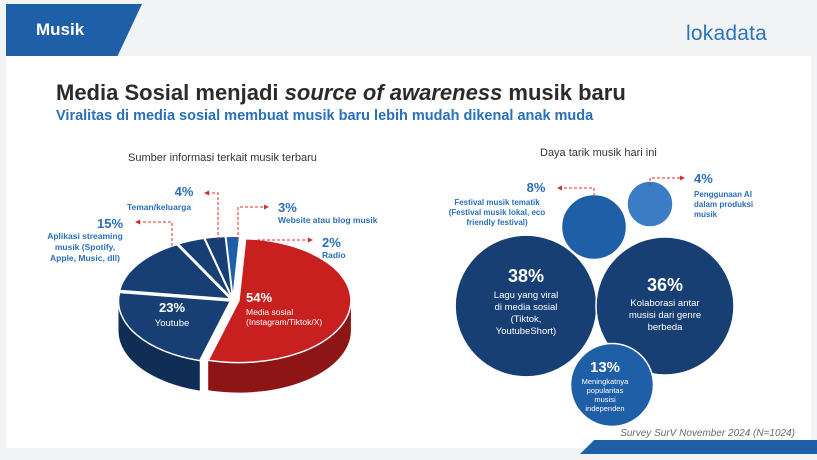 The height and width of the screenshot is (460, 817). What do you see at coordinates (159, 207) in the screenshot?
I see `pie-slice-desc-label: Teman/keluarga` at bounding box center [159, 207].